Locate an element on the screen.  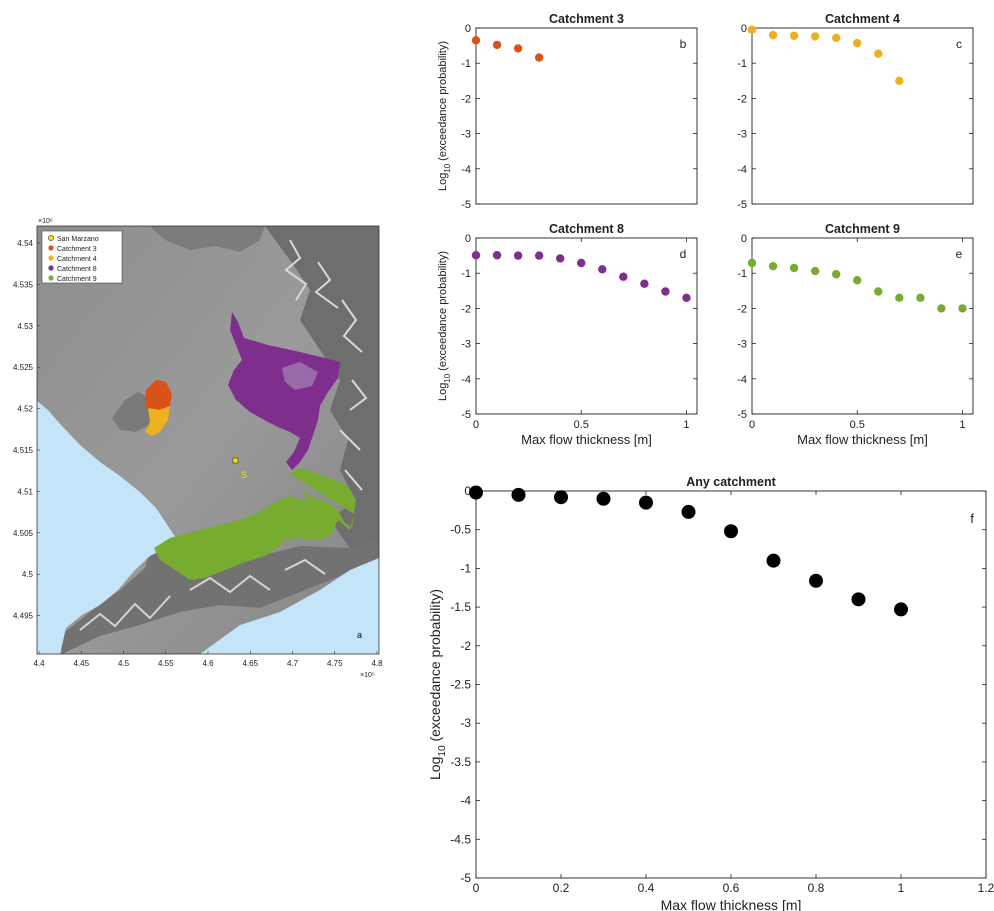
map-x-tick-label: 4.55 is located at coordinates (166, 663).